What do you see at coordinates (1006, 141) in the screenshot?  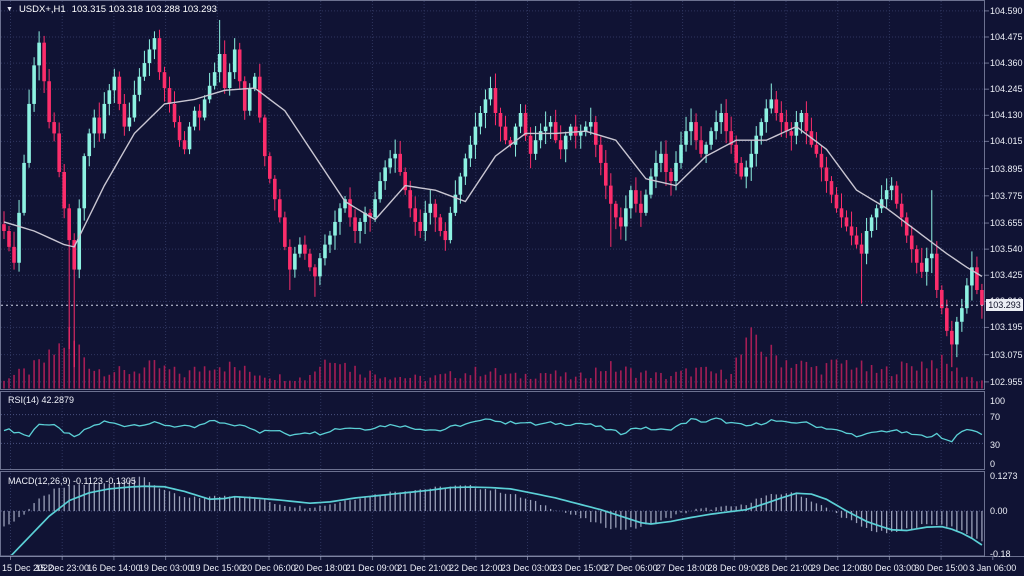 I see `price-axis-label: 104.015` at bounding box center [1006, 141].